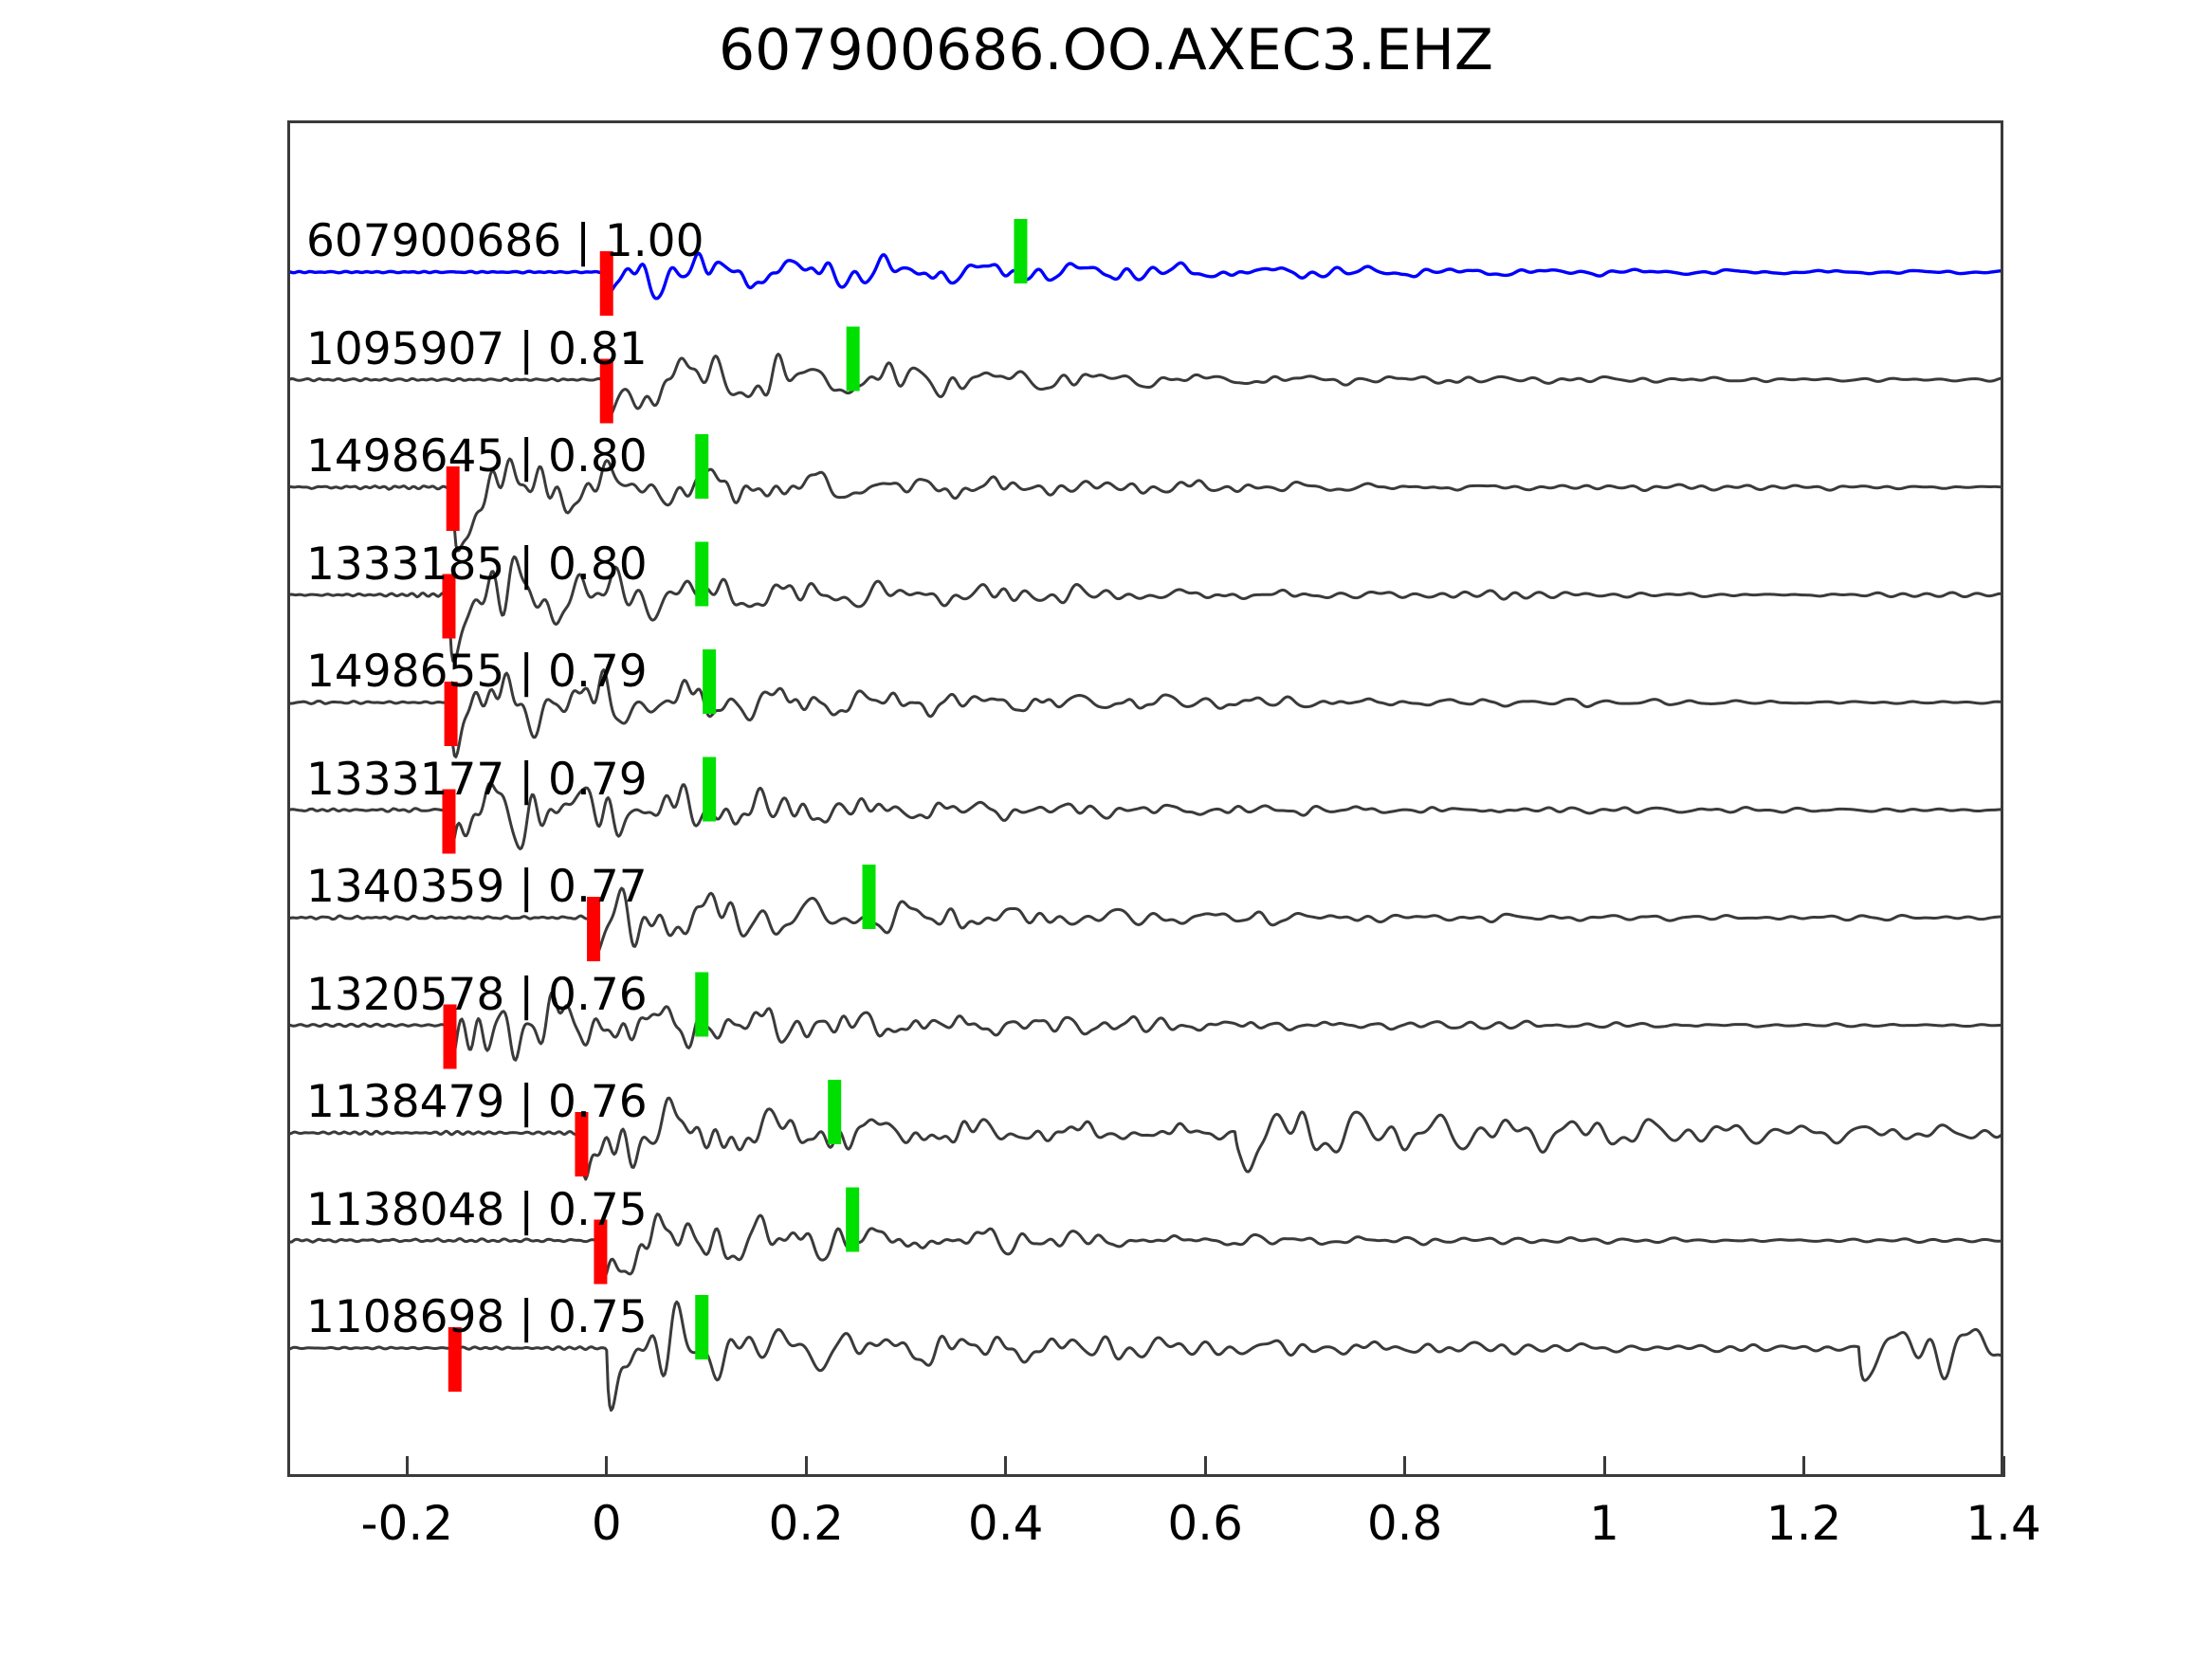  Describe the element at coordinates (1404, 1523) in the screenshot. I see `x-tick-label-5: 0.8` at that location.